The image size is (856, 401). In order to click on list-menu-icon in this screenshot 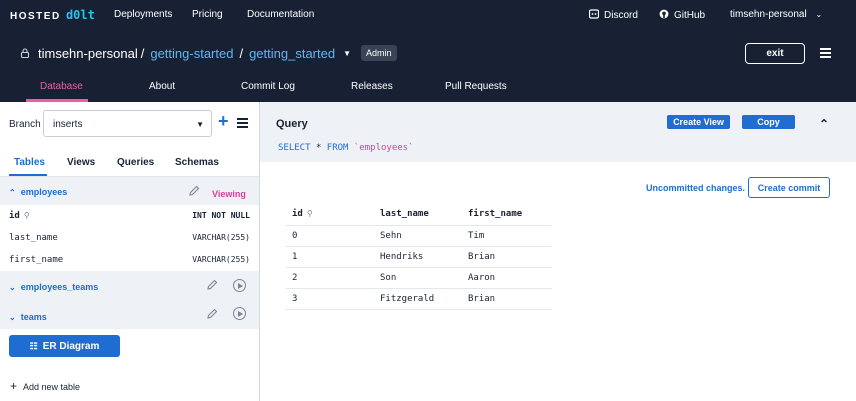, I will do `click(242, 123)`.